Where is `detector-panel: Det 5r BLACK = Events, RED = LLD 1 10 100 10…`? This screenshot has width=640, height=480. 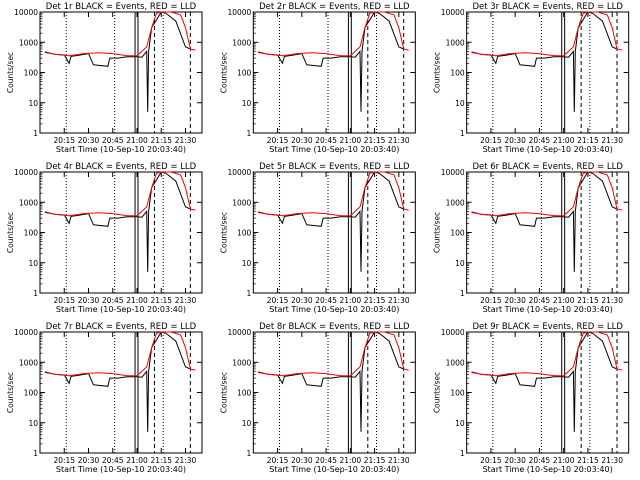 detector-panel: Det 5r BLACK = Events, RED = LLD 1 10 100 10… is located at coordinates (317, 238).